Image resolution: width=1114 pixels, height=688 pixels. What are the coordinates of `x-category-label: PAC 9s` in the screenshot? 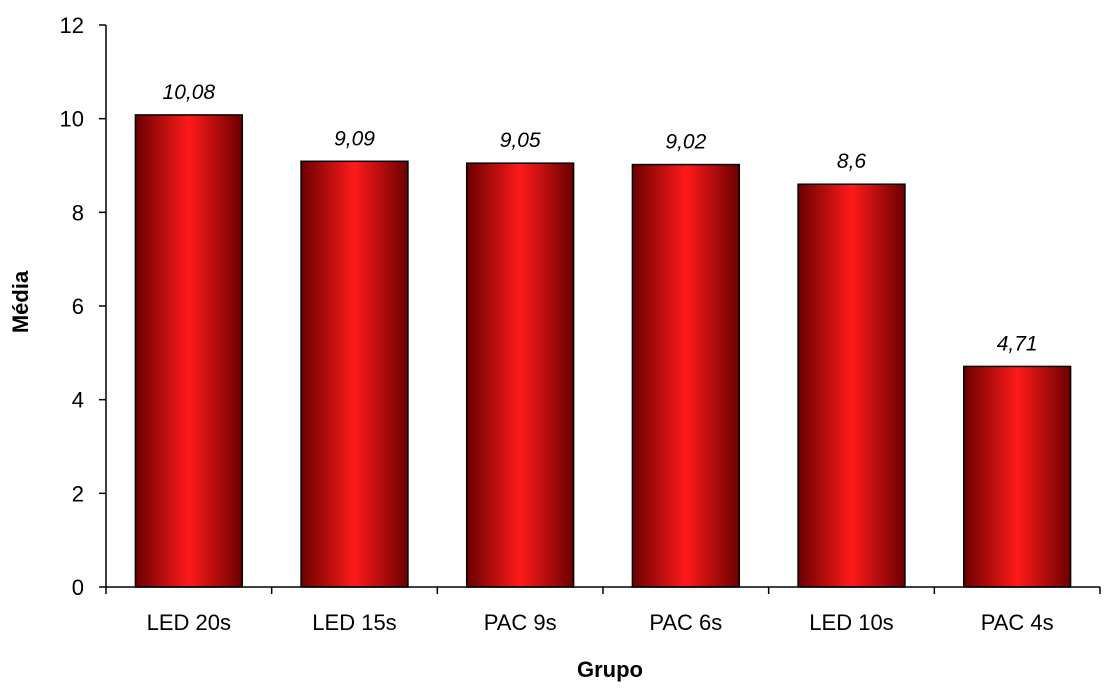 It's located at (520, 622).